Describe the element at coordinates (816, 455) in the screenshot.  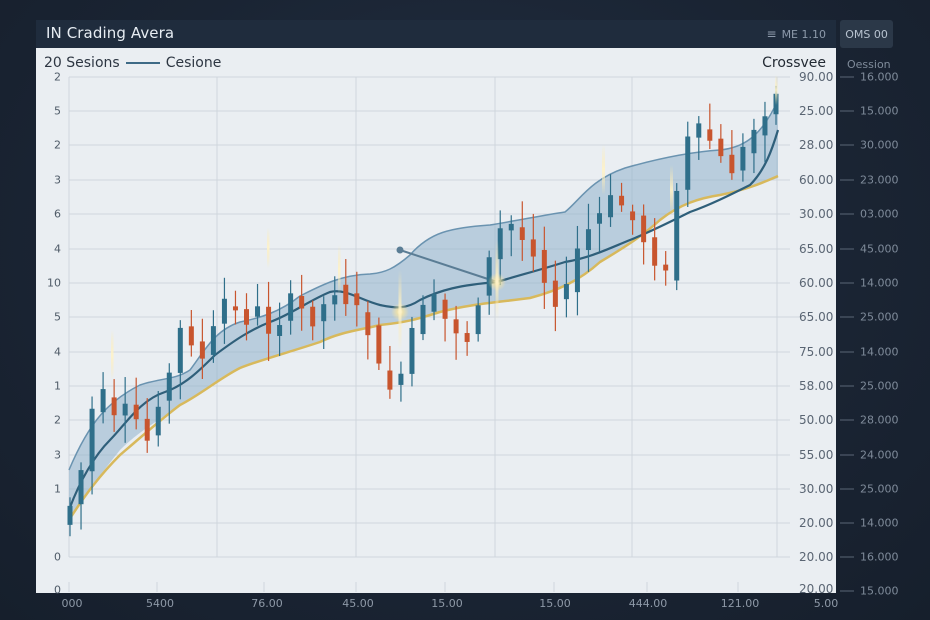
I see `right-tick: 55.00` at that location.